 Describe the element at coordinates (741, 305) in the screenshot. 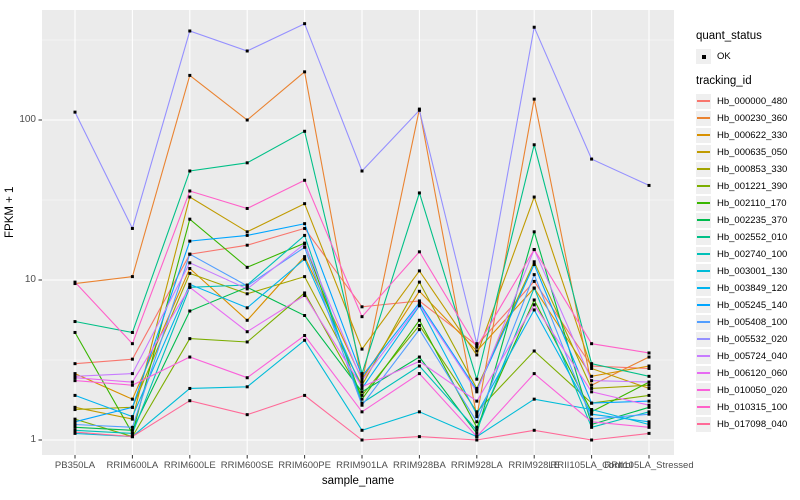

I see `legend-item-Hb_005245_140: Hb_005245_140` at that location.